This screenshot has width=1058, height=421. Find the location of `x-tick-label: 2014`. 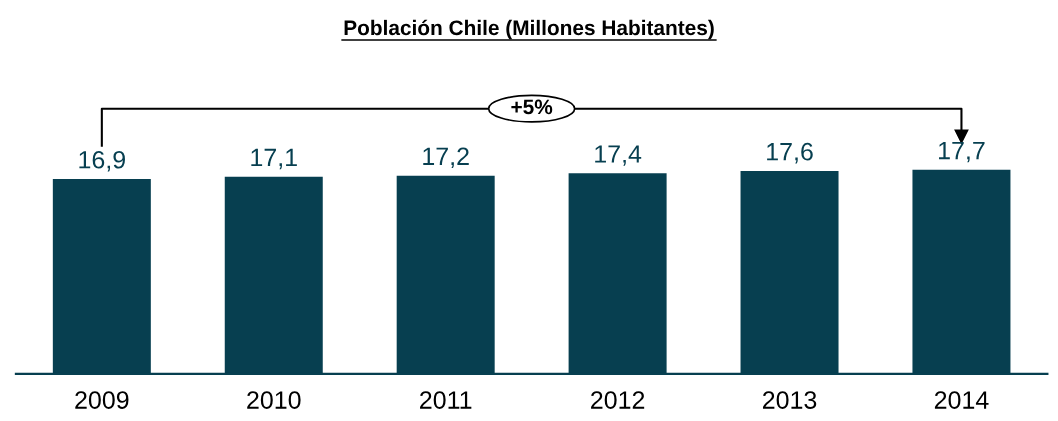

x-tick-label: 2014 is located at coordinates (961, 400).